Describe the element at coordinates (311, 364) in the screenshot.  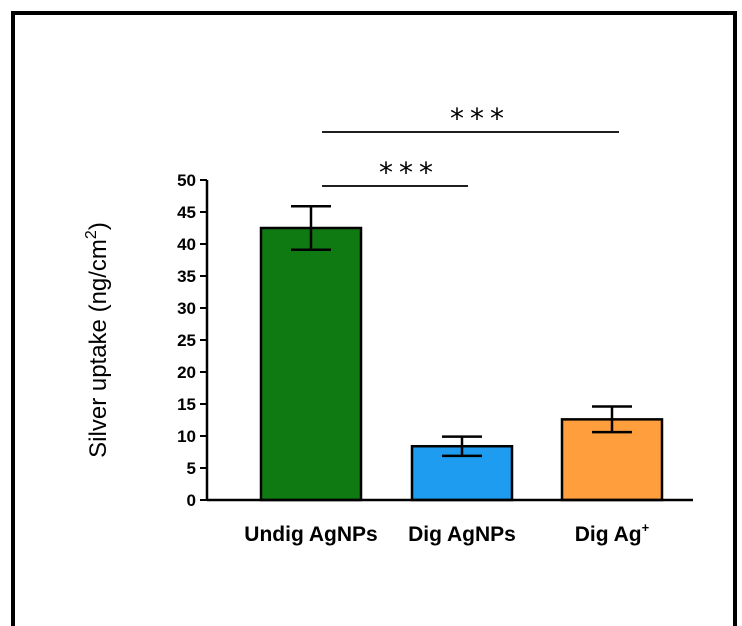
I see `bar` at that location.